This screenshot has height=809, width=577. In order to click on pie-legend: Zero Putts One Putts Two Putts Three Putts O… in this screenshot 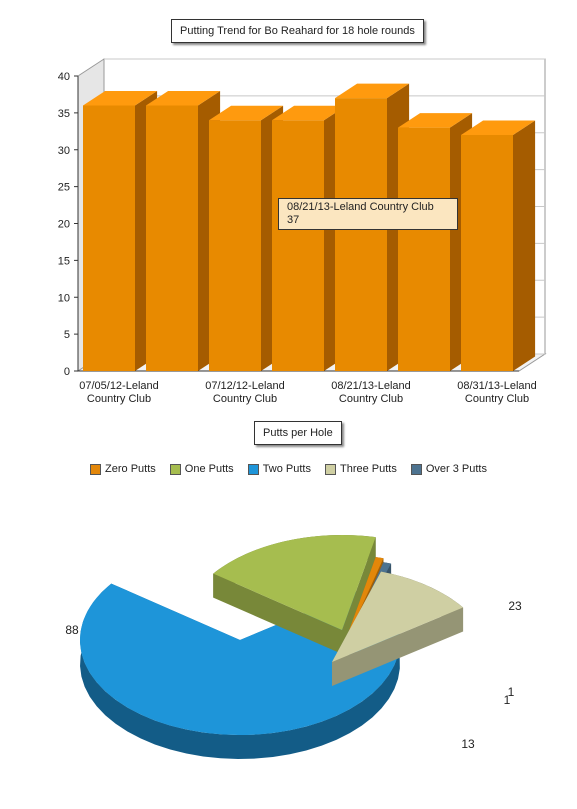, I will do `click(288, 469)`.